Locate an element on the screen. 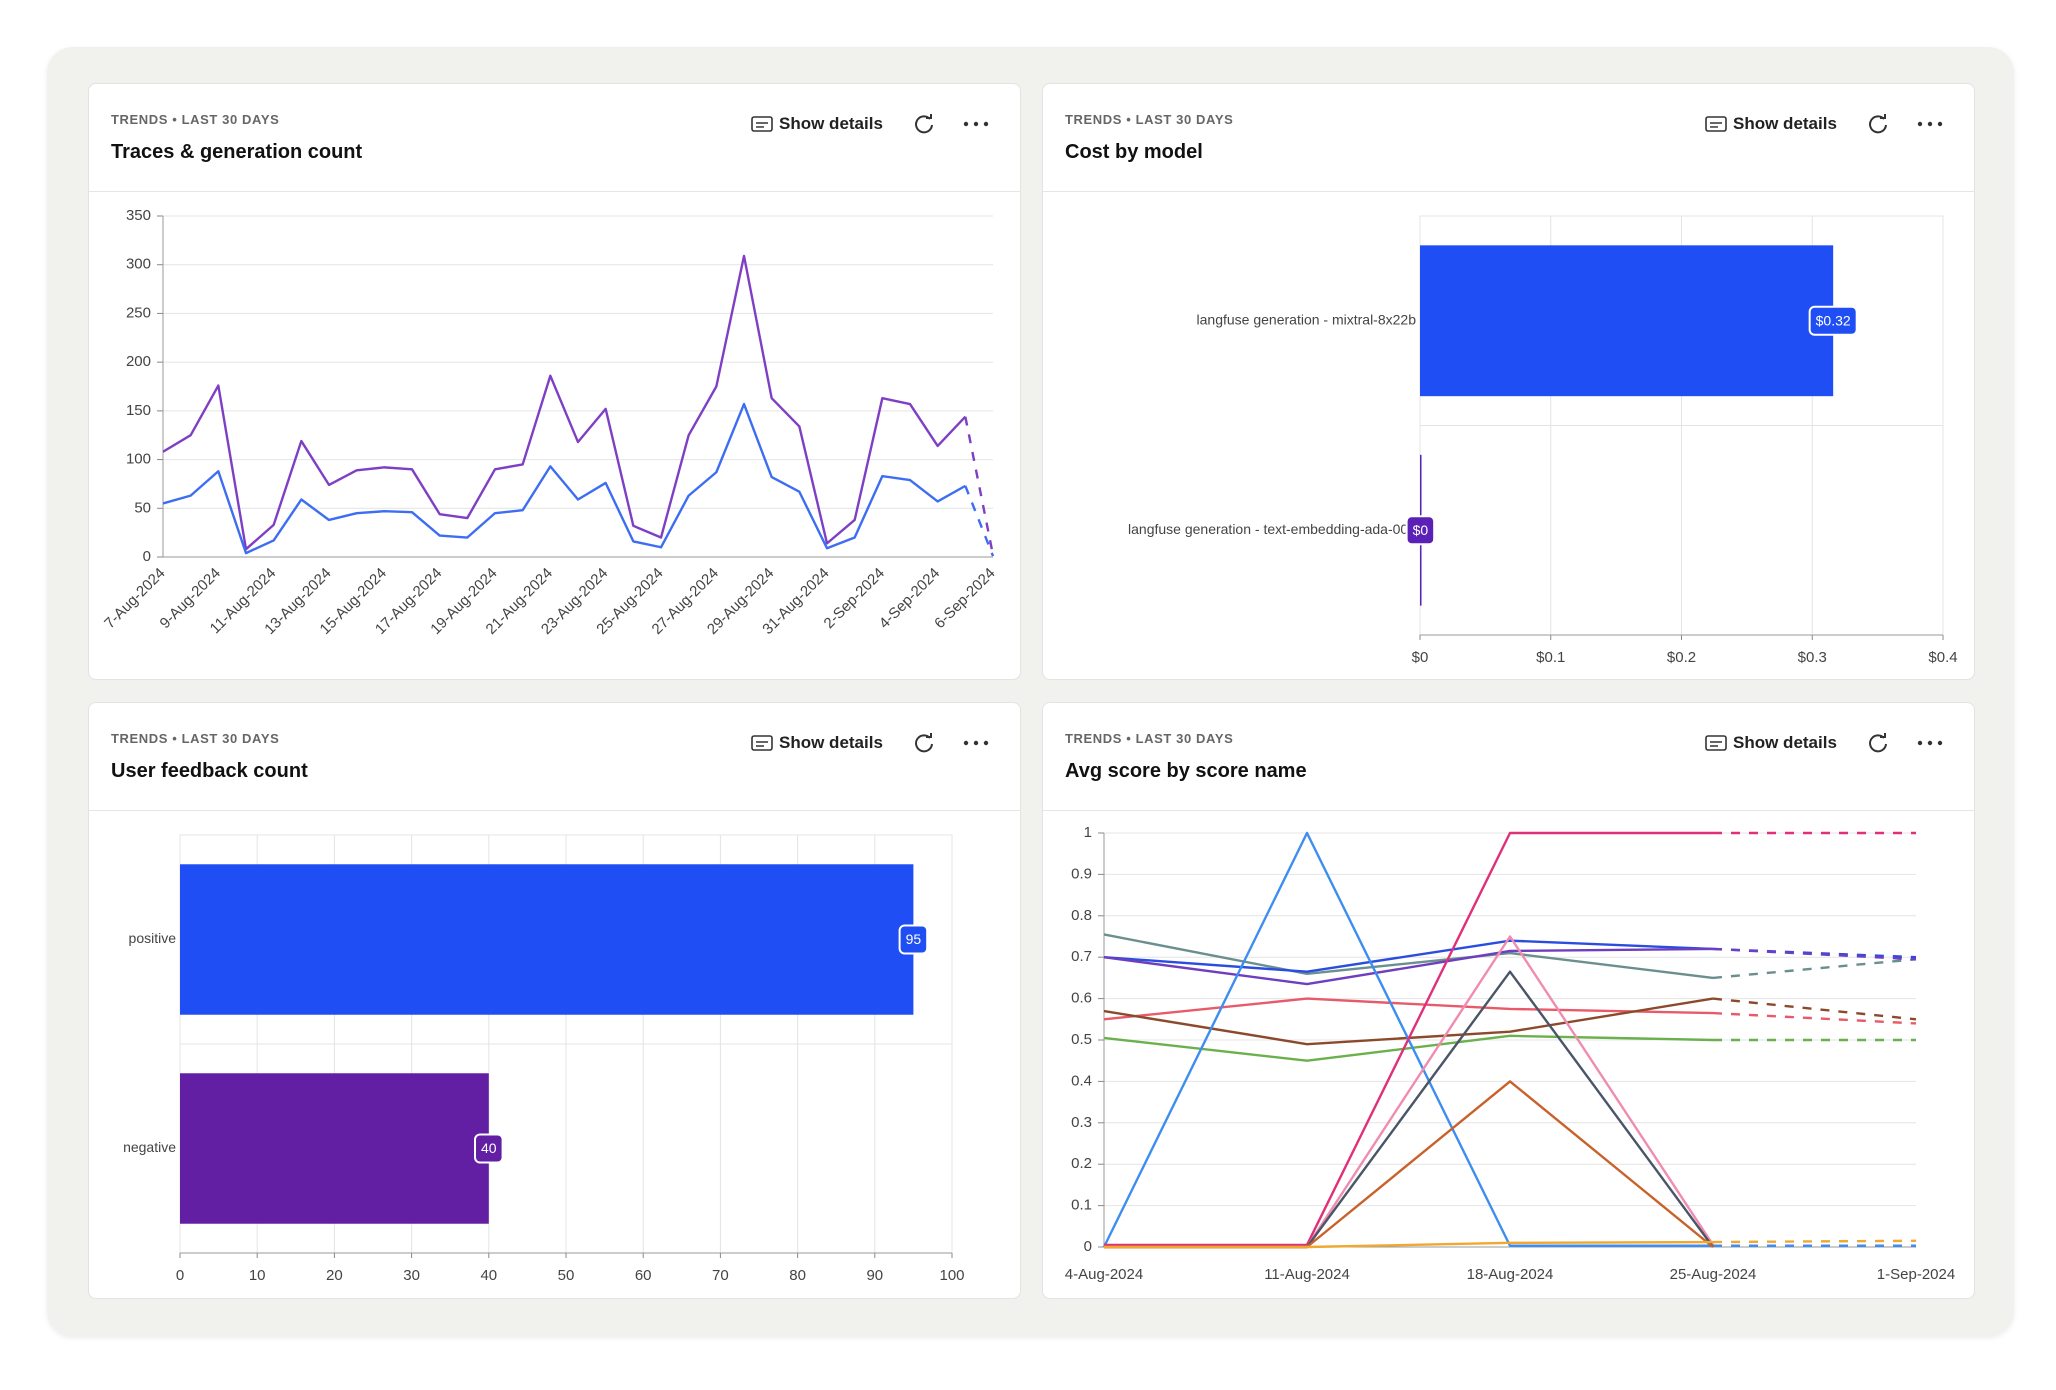 This screenshot has width=2056, height=1390. value-label-text: 40 is located at coordinates (489, 1148).